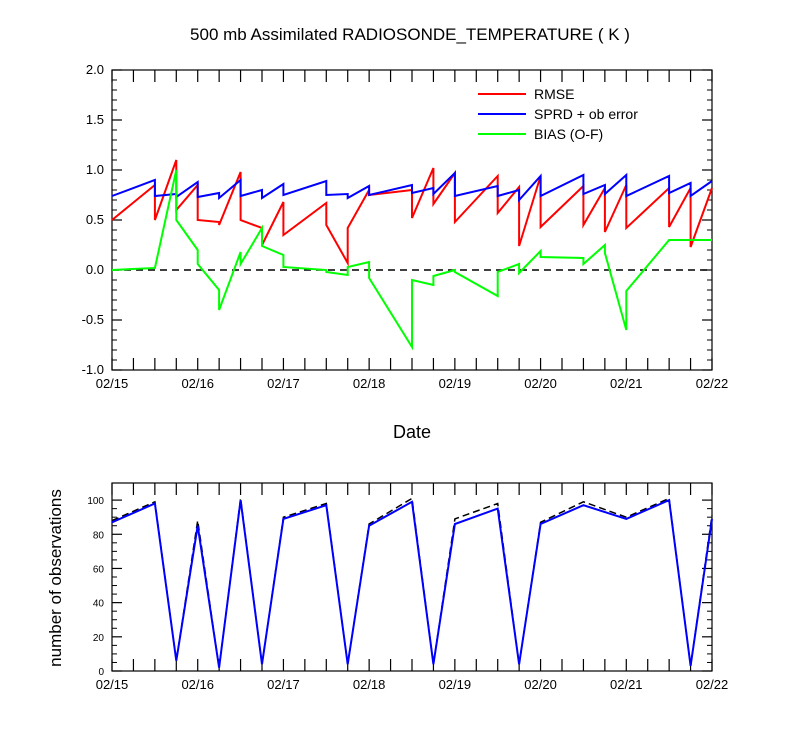 This screenshot has height=750, width=800. What do you see at coordinates (540, 383) in the screenshot?
I see `top-x-tick-label: 02/20` at bounding box center [540, 383].